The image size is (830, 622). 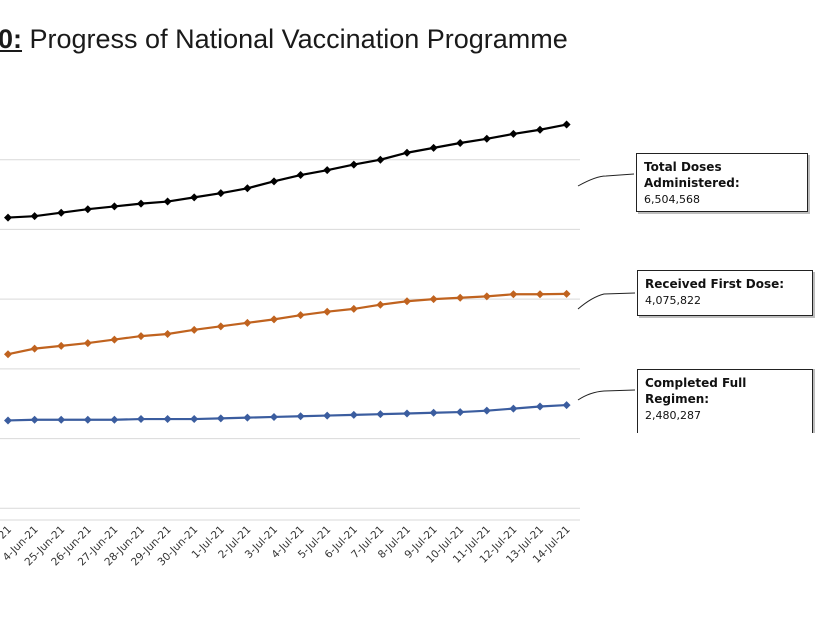 I want to click on callout-first-value: 4,075,822, so click(x=673, y=300).